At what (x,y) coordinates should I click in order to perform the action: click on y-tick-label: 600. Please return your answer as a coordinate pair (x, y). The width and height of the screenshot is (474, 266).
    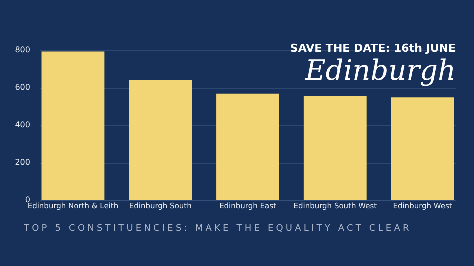
    Looking at the image, I should click on (22, 87).